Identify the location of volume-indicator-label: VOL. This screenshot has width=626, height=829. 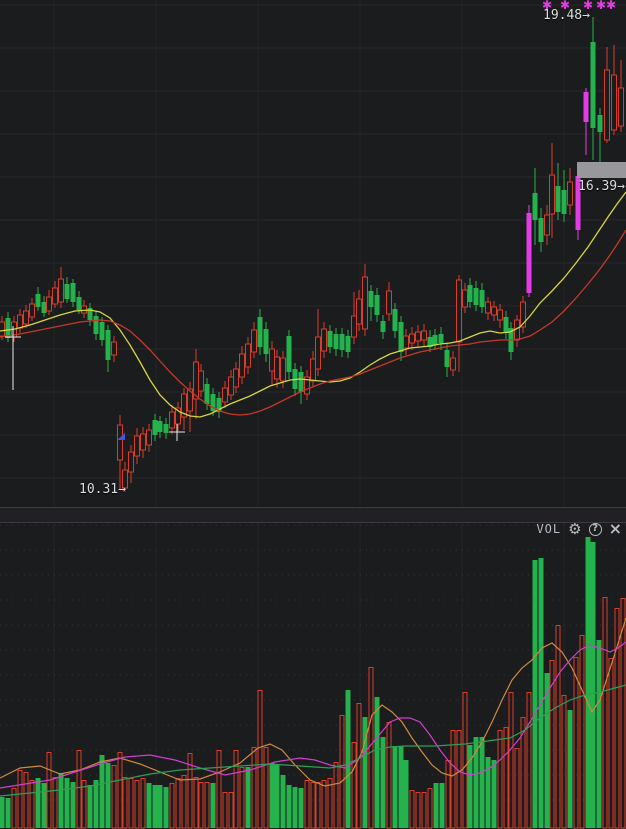
(549, 529).